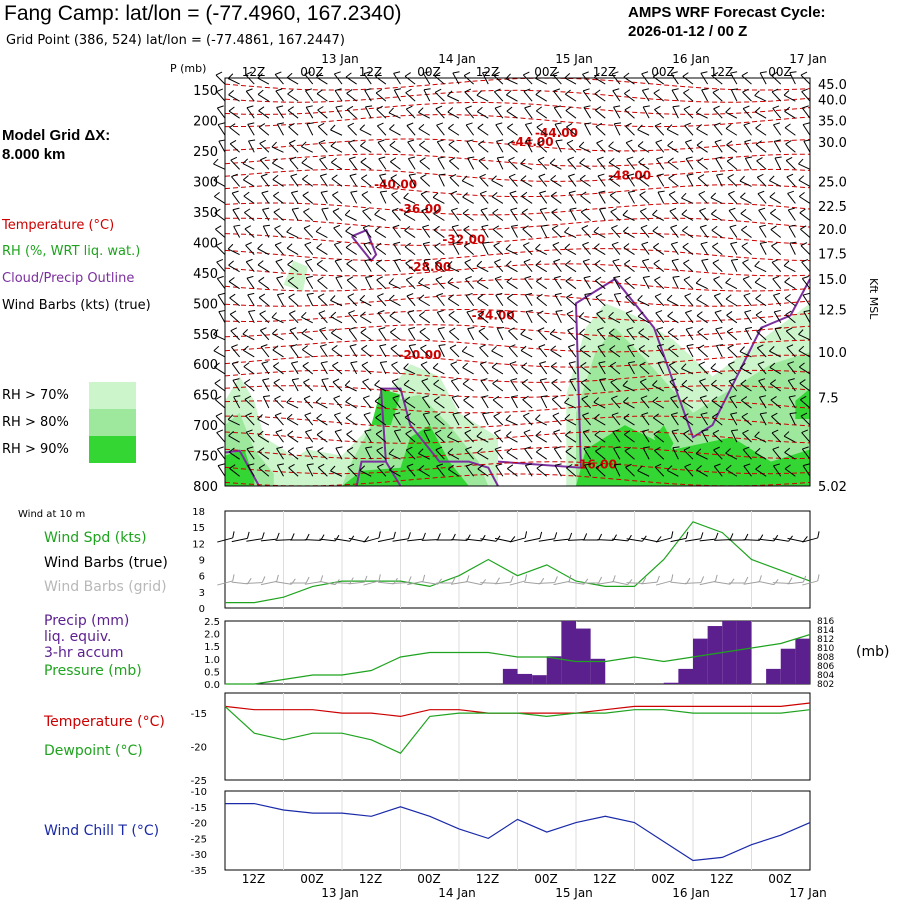  What do you see at coordinates (205, 213) in the screenshot?
I see `pressure-tick: 350` at bounding box center [205, 213].